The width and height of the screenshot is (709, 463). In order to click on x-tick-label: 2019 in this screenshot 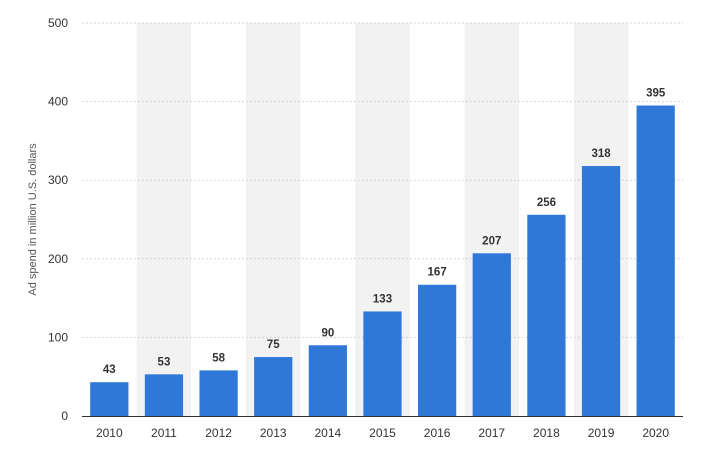, I will do `click(601, 433)`.